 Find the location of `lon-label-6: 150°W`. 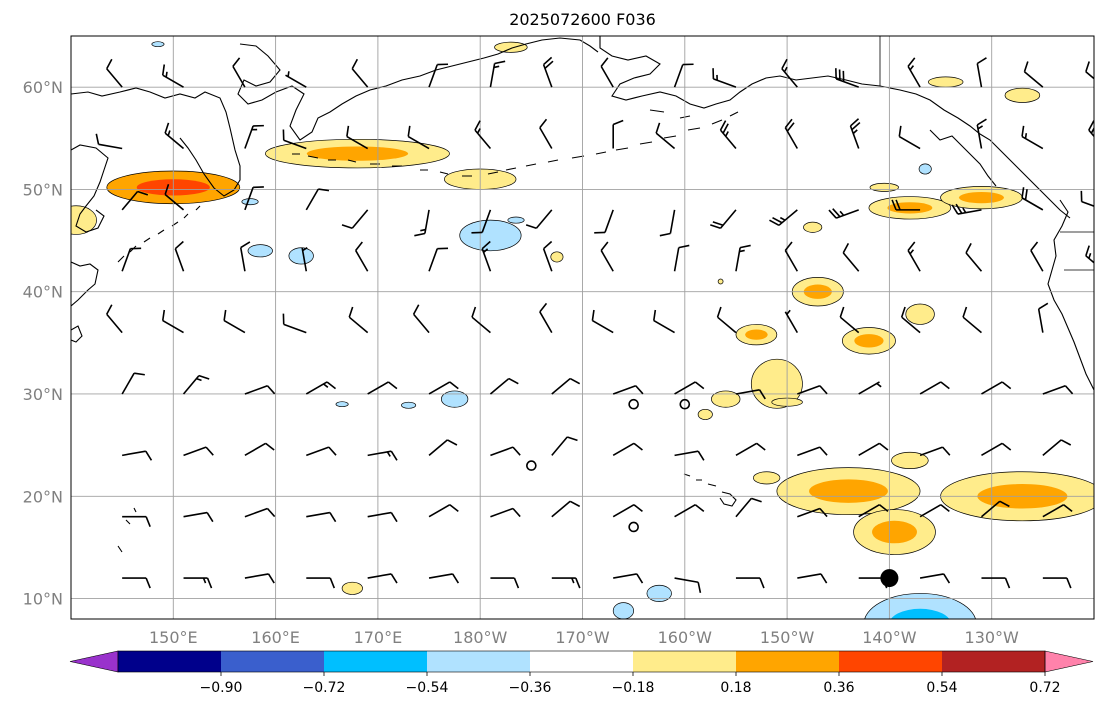

lon-label-6: 150°W is located at coordinates (787, 637).